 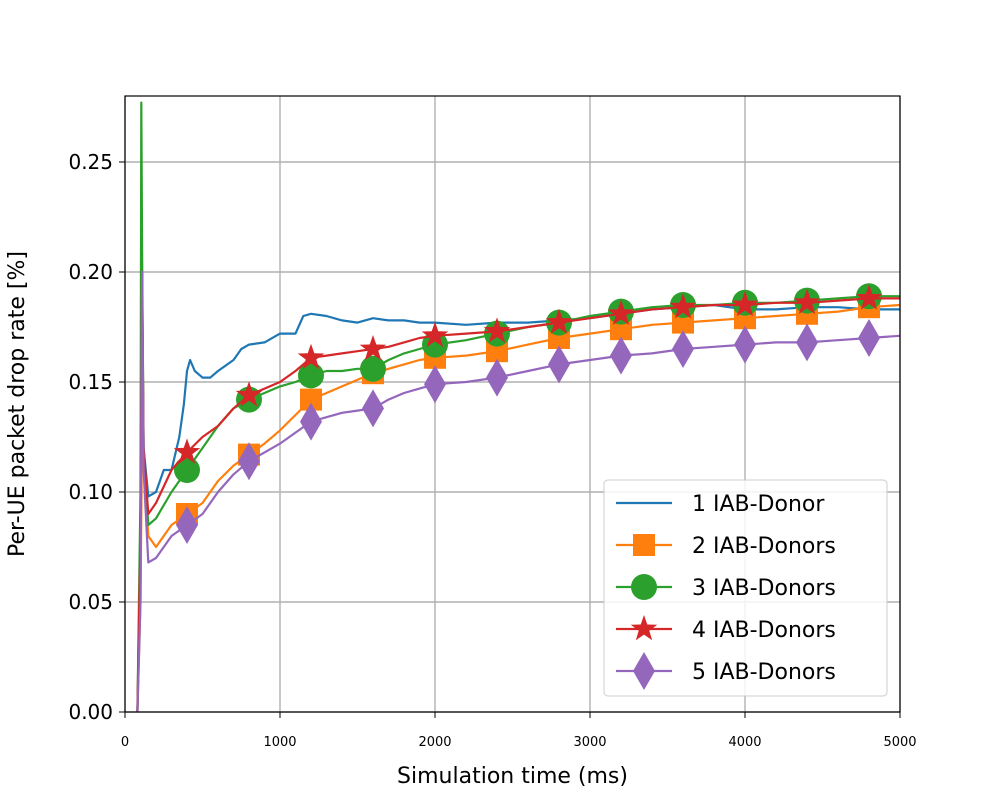 What do you see at coordinates (758, 504) in the screenshot?
I see `legend-label: 1 IAB-Donor` at bounding box center [758, 504].